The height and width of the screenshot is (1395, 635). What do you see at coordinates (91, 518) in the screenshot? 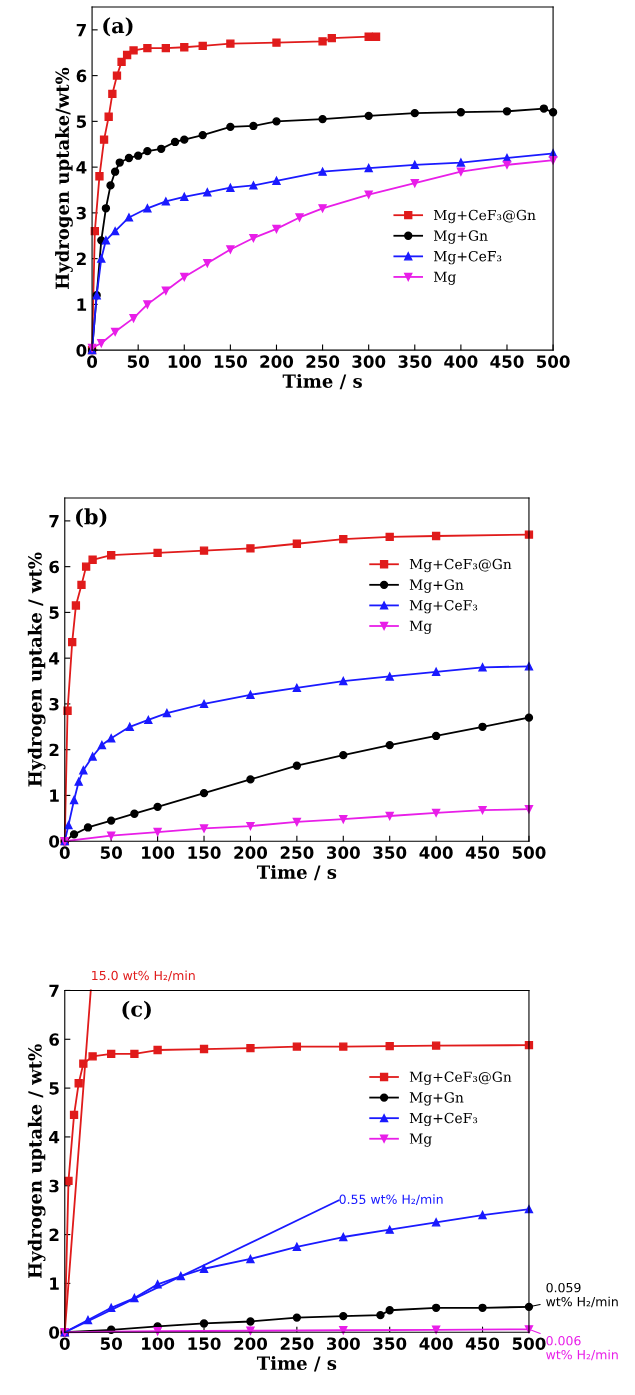
I see `annotation: (b)` at bounding box center [91, 518].